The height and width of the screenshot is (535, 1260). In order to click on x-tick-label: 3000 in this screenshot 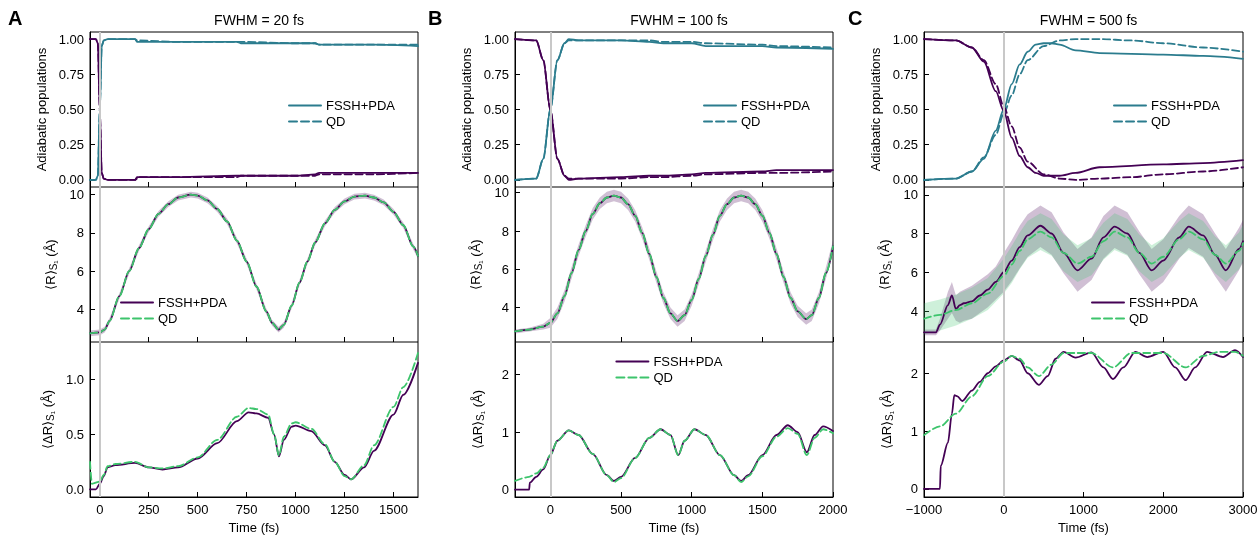, I will do `click(1243, 509)`.